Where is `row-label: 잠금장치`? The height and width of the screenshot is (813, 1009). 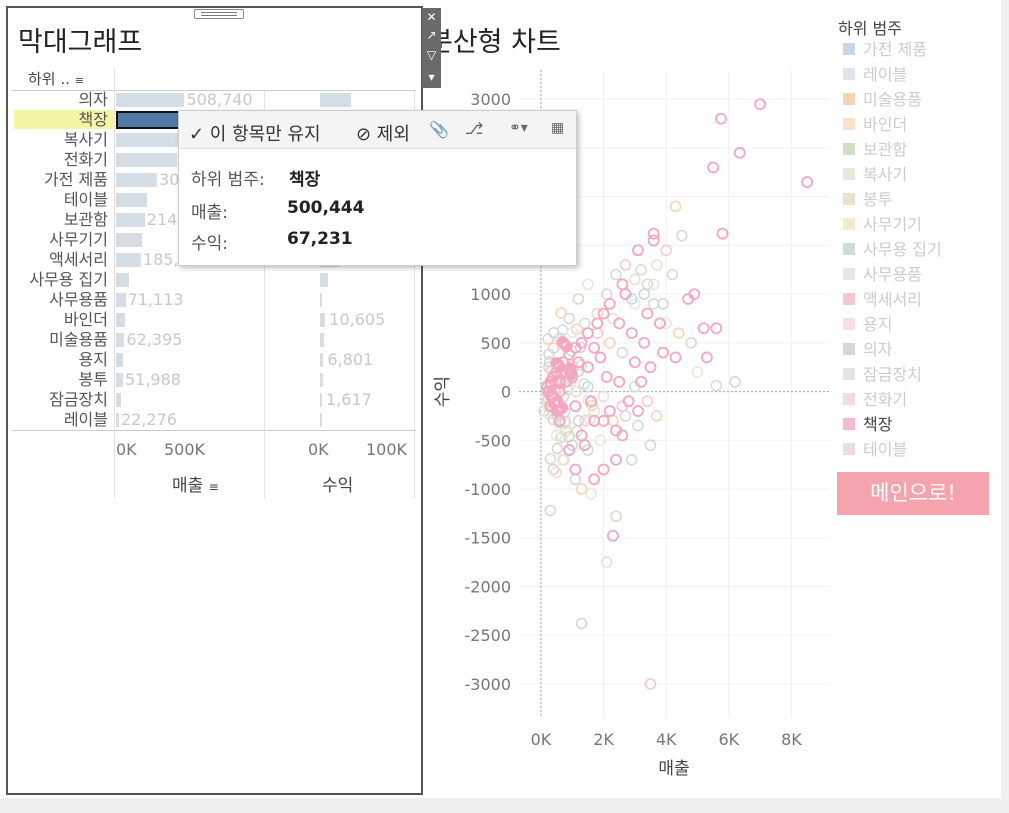
row-label: 잠금장치 is located at coordinates (78, 399).